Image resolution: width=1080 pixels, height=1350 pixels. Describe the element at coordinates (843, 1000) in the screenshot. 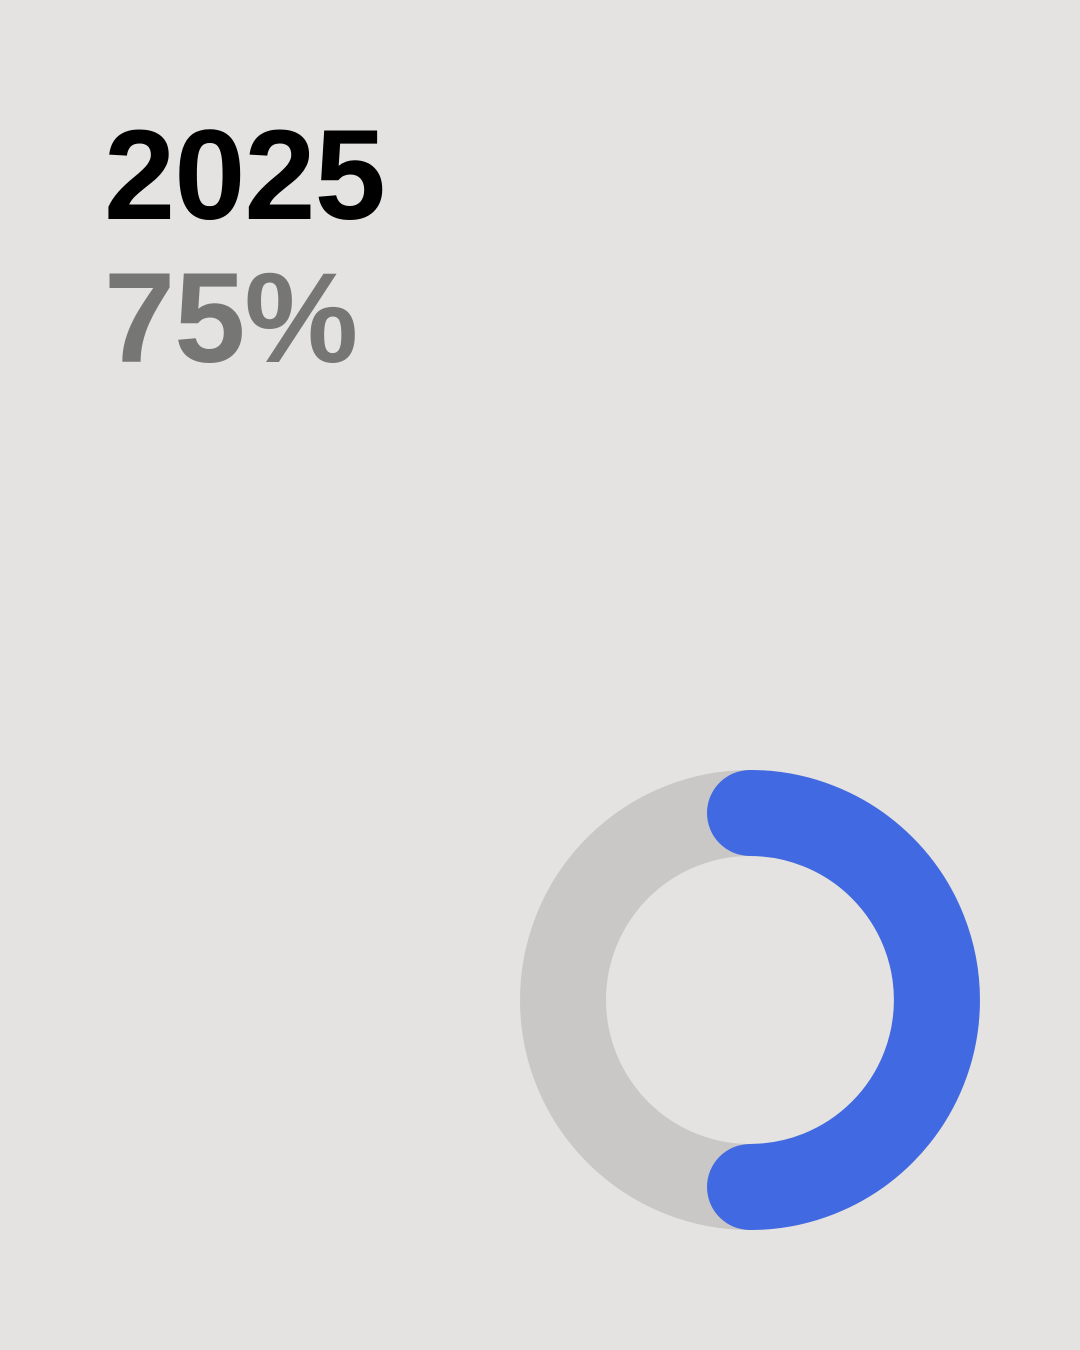

I see `donut-progress-arc` at that location.